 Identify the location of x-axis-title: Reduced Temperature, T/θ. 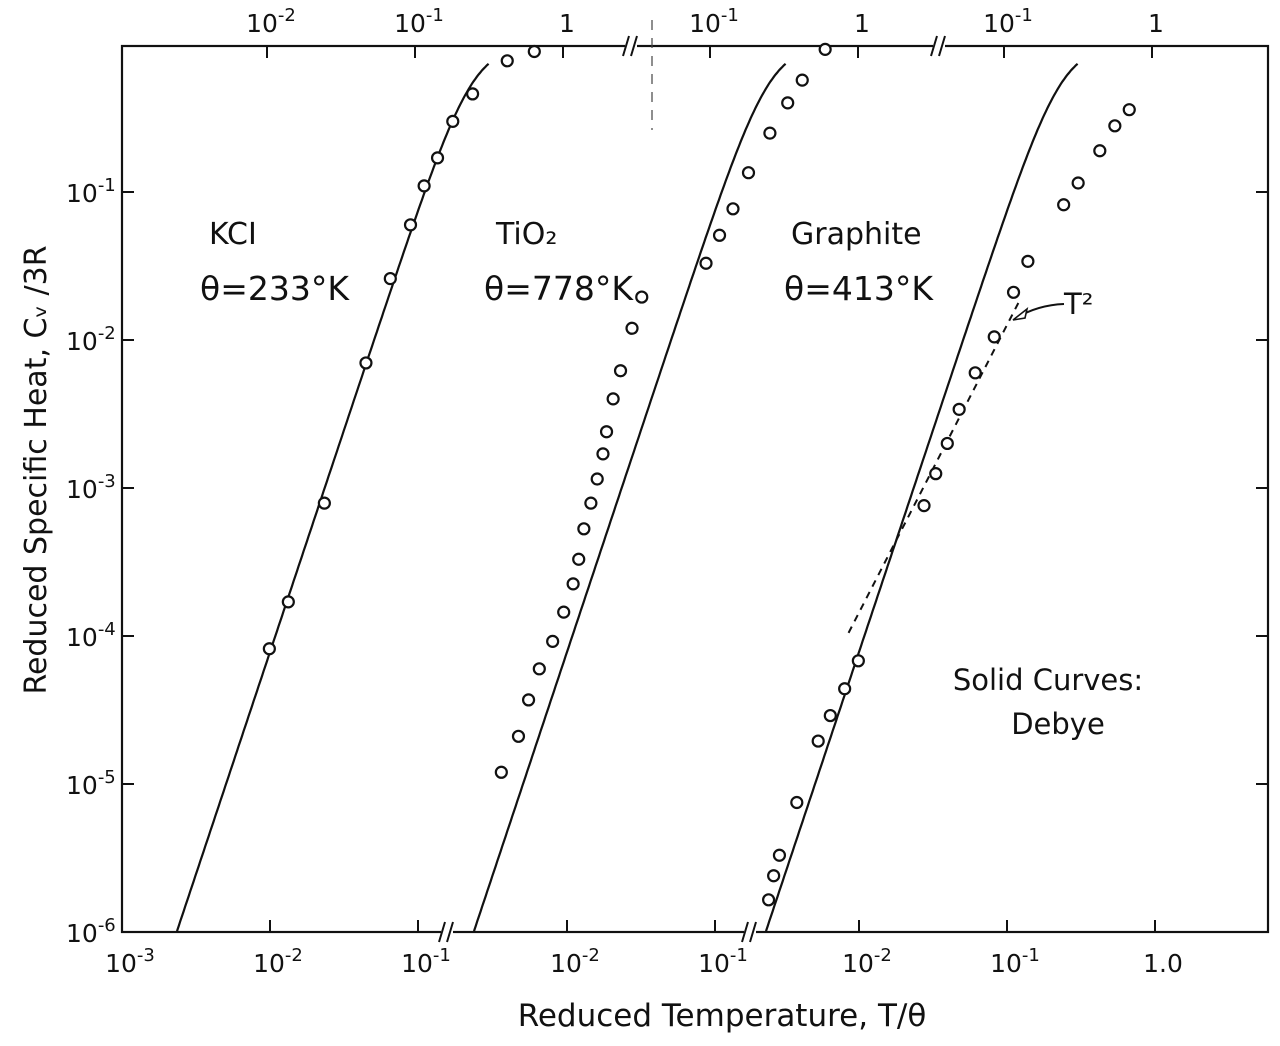
(722, 1016).